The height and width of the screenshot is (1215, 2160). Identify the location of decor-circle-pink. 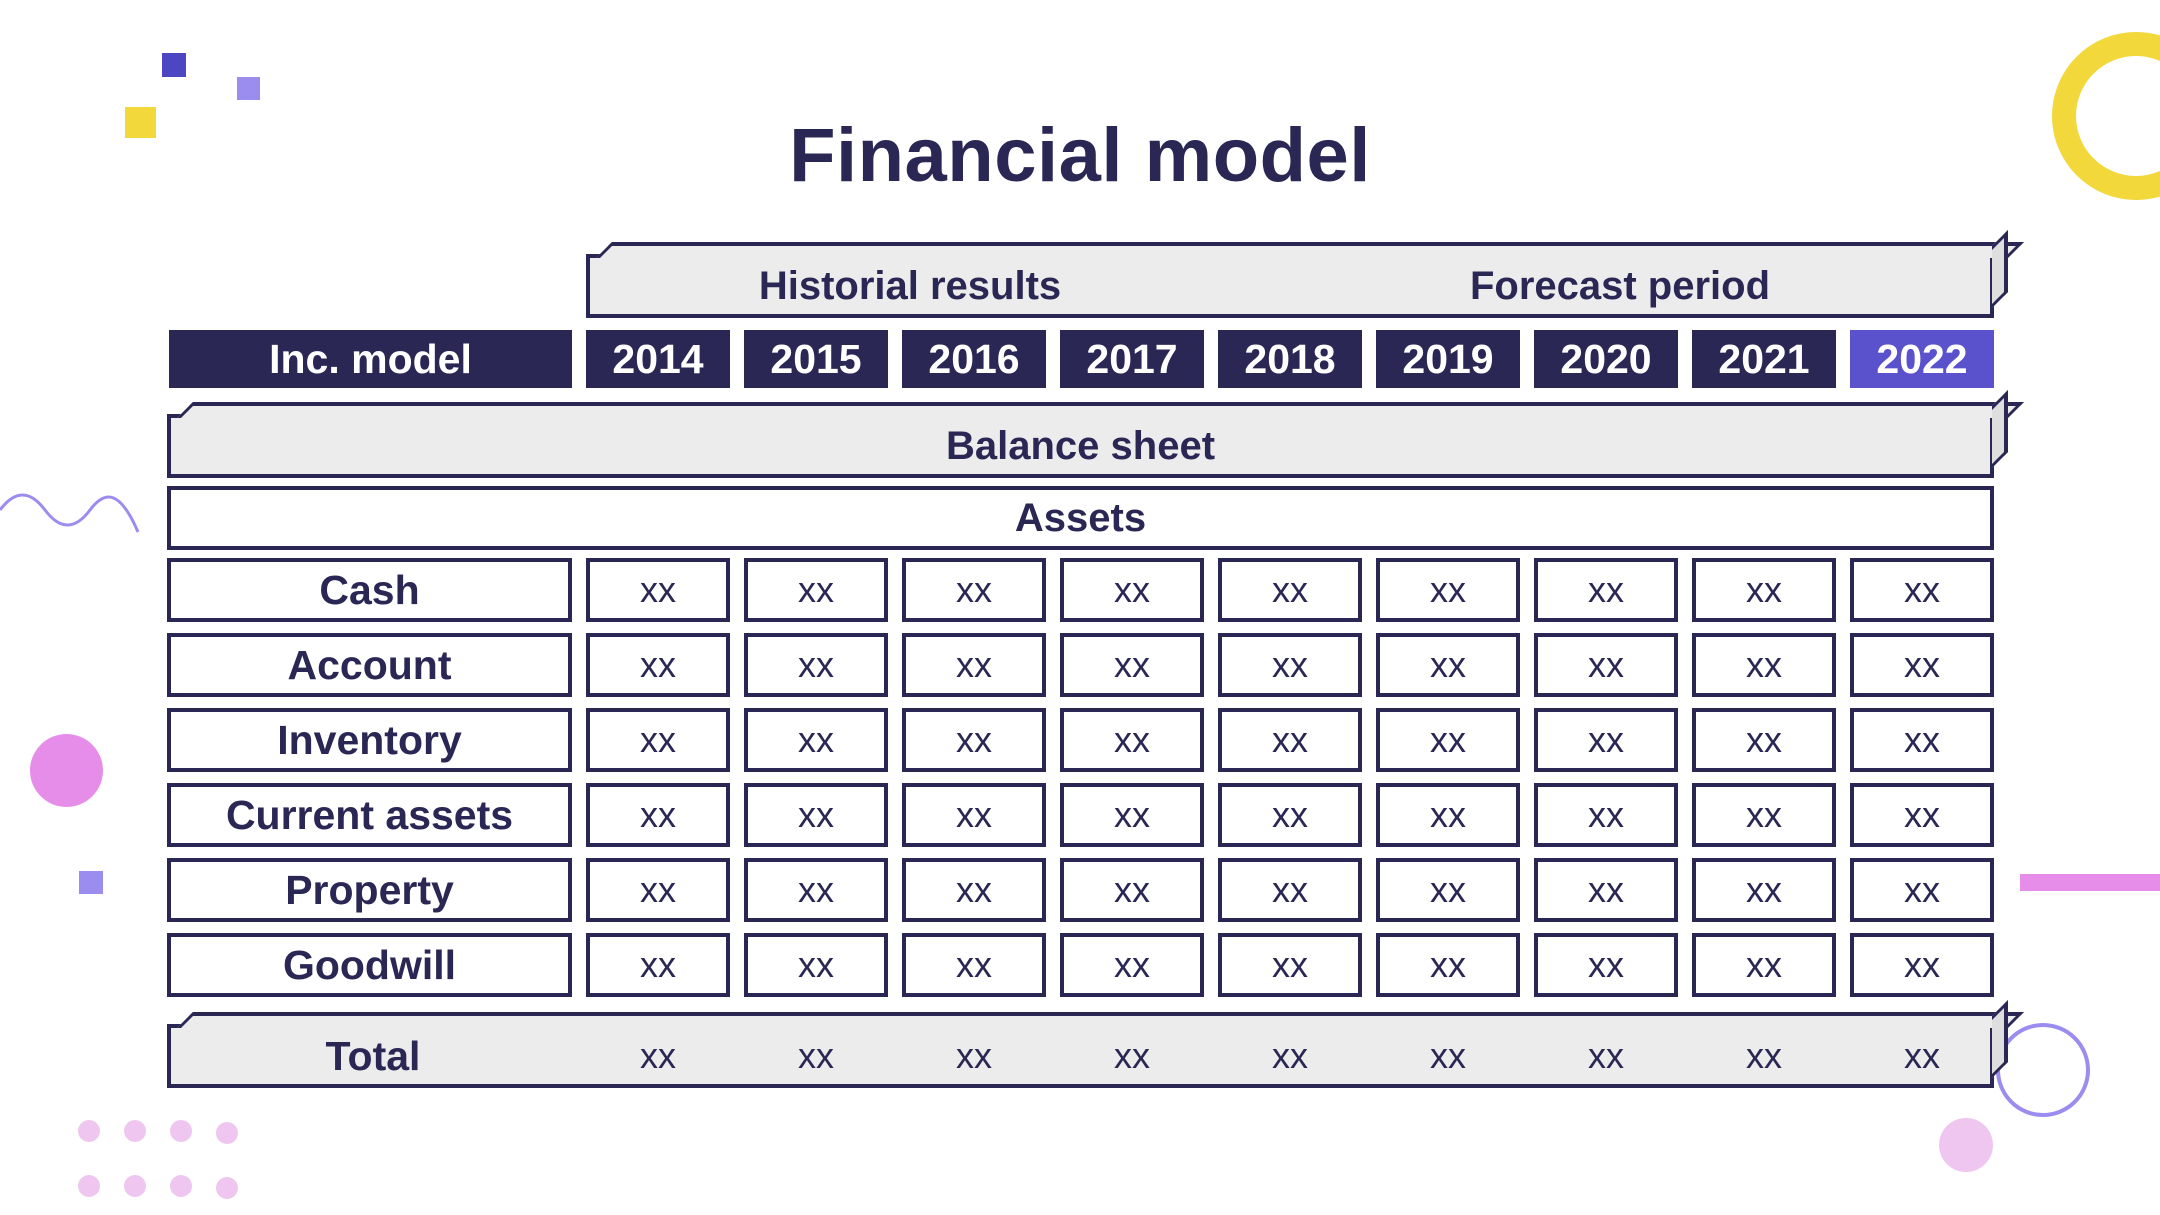
(66, 770).